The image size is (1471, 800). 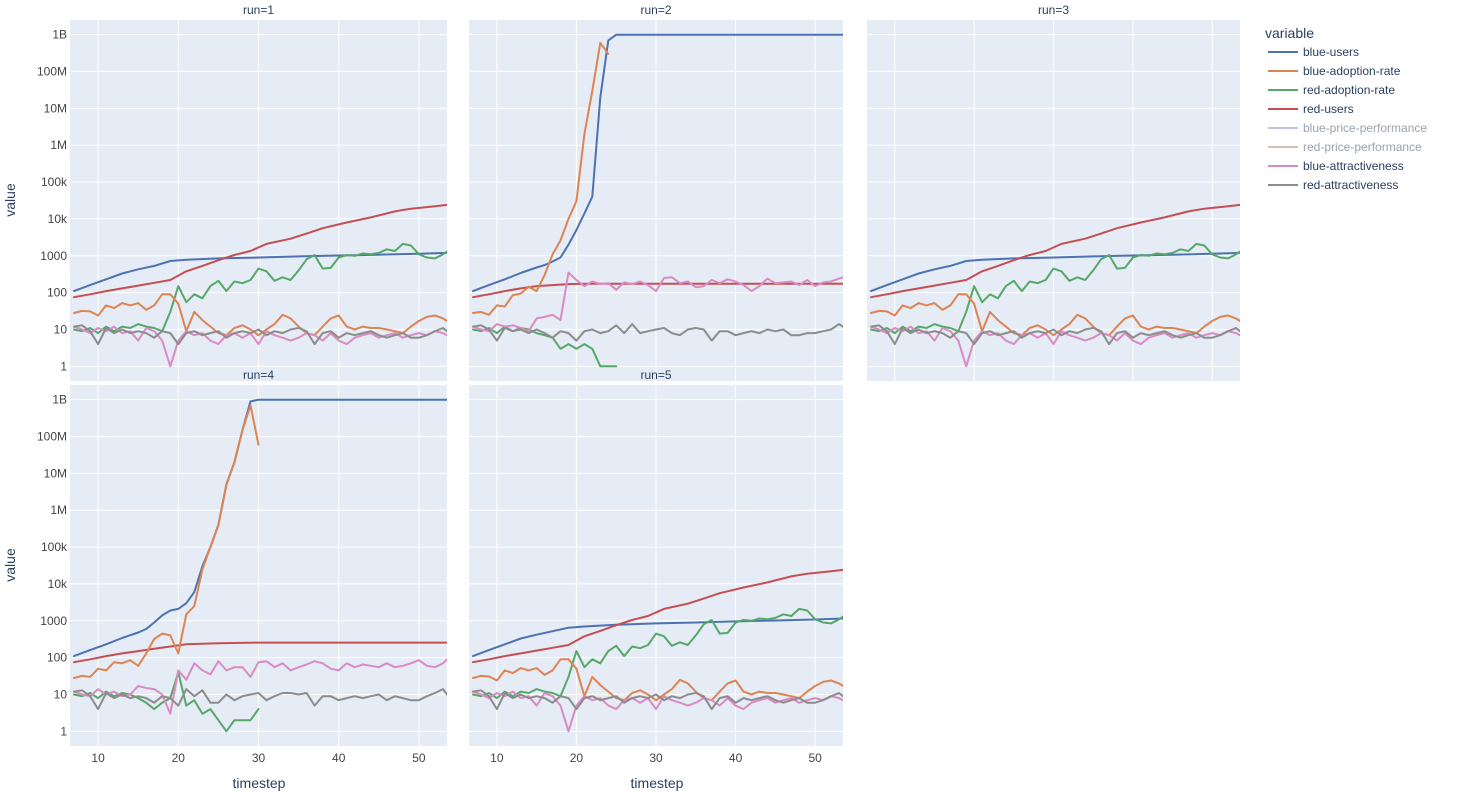 I want to click on x-axis-title-middle: timestep, so click(x=657, y=783).